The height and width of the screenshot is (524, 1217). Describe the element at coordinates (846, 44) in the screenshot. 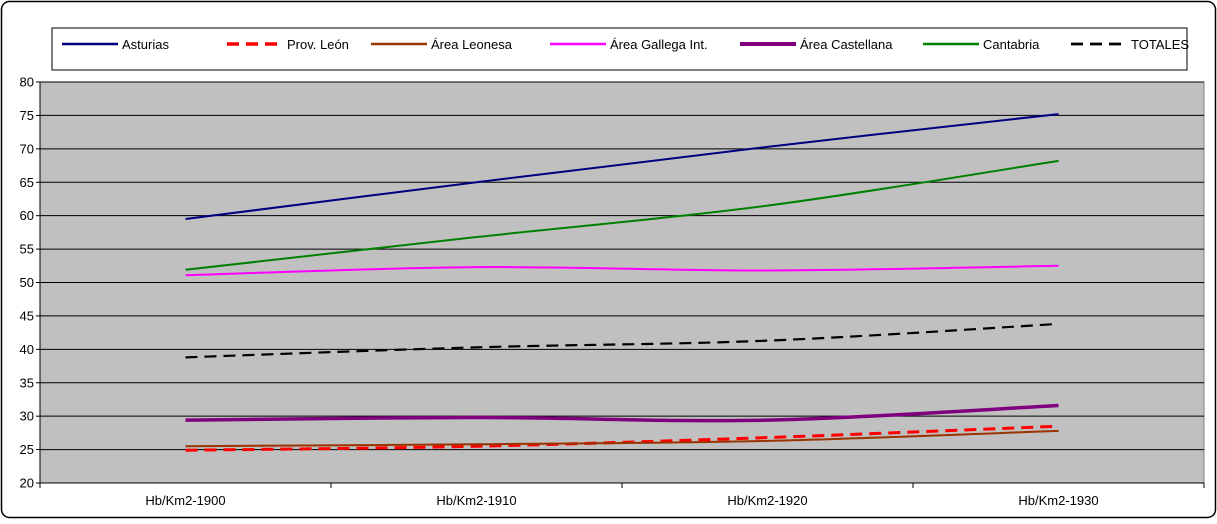

I see `legend-label-area-castellana: Área Castellana` at that location.